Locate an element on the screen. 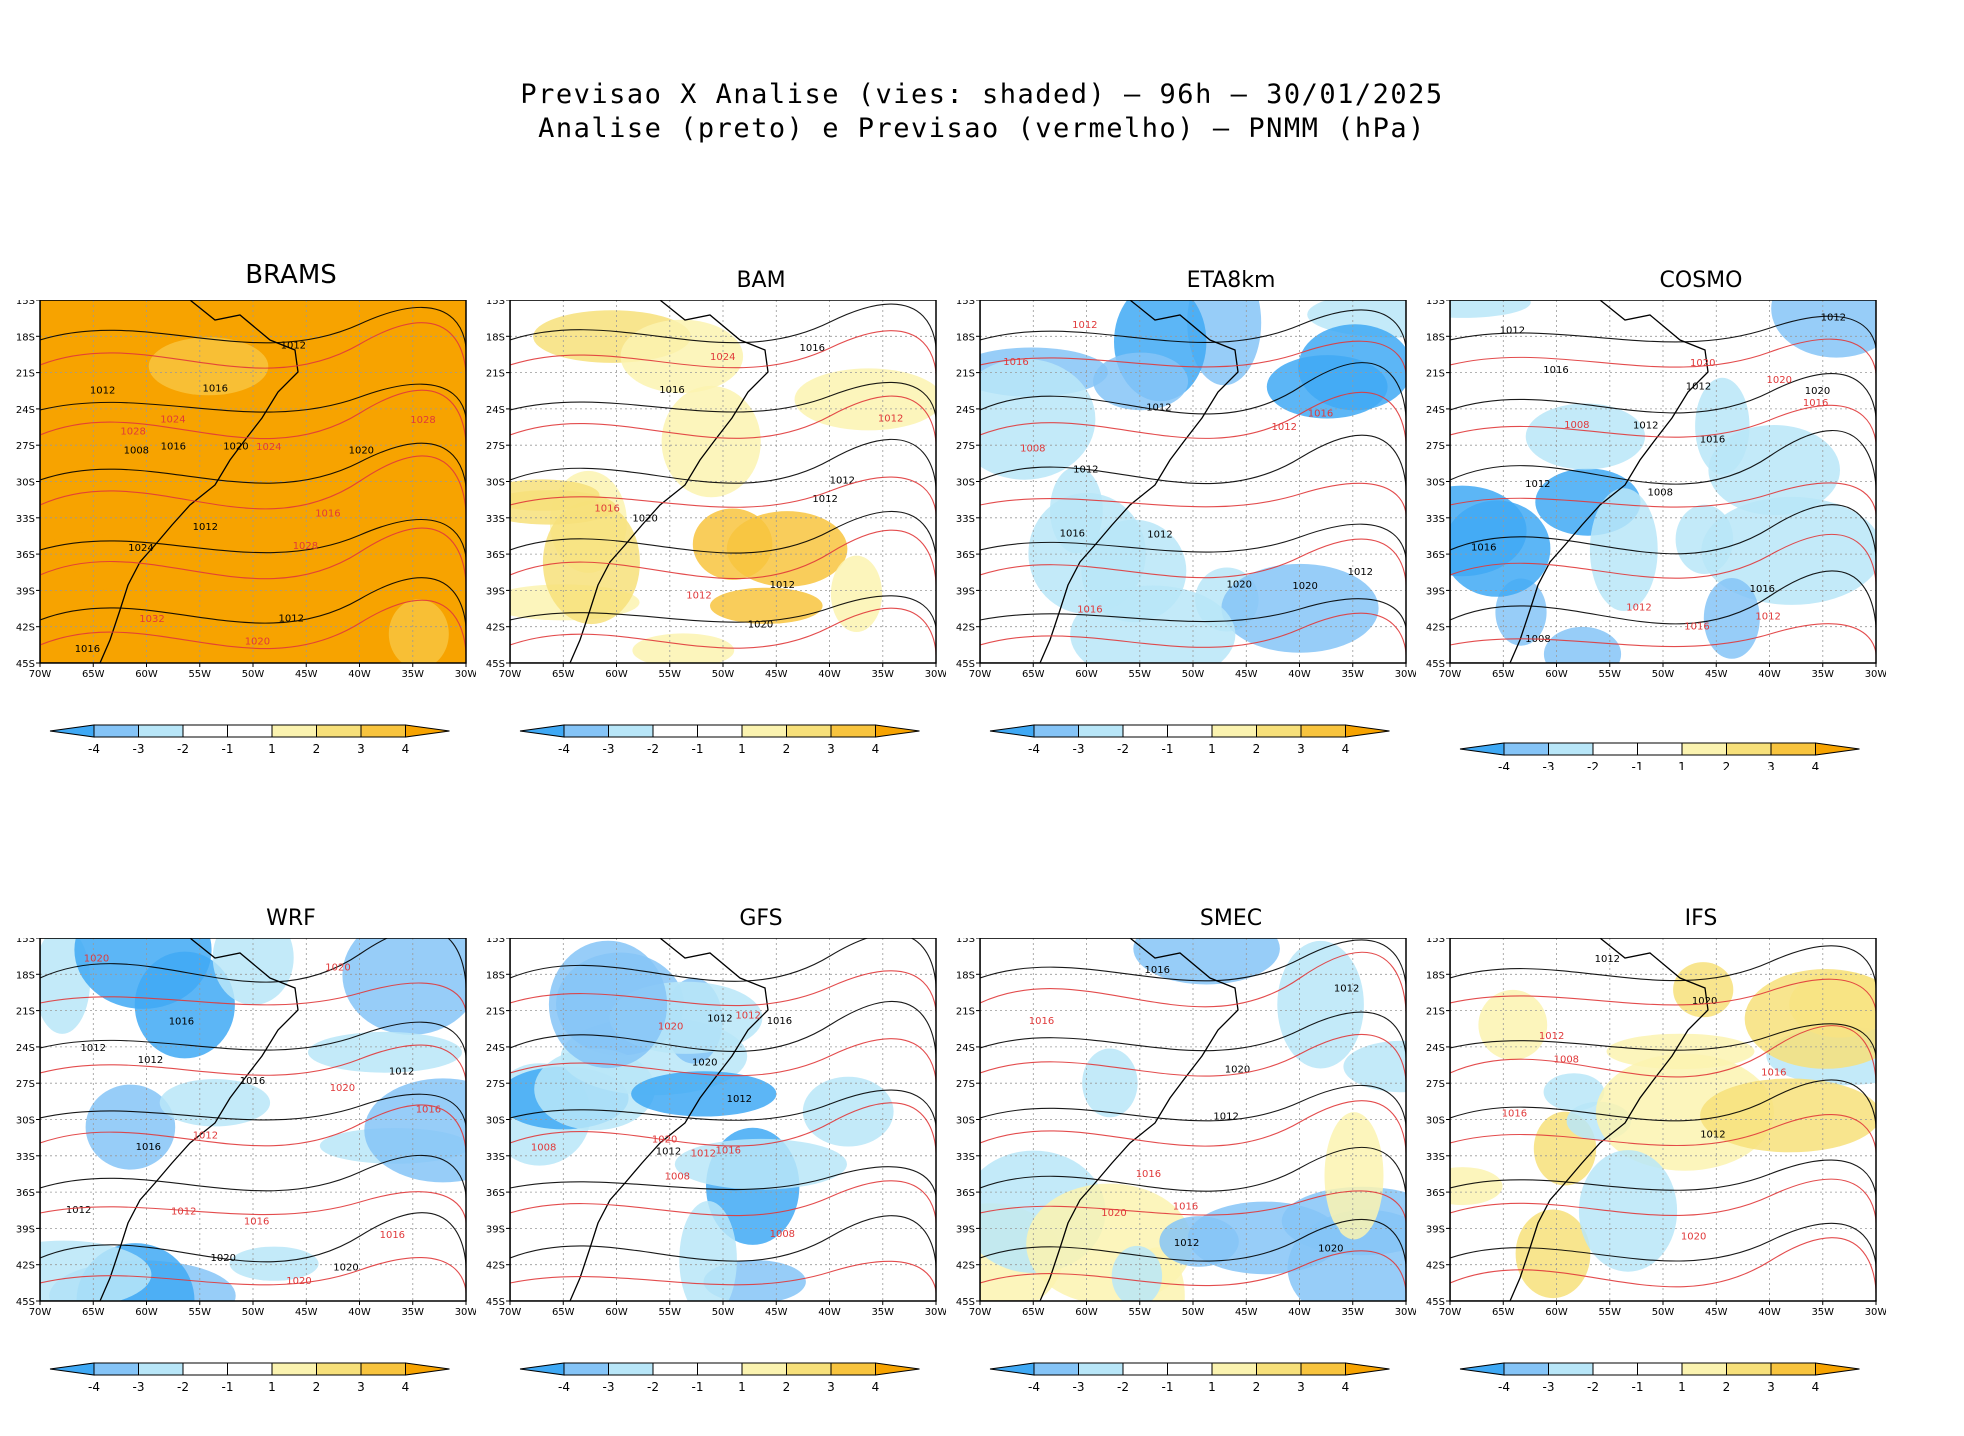 The width and height of the screenshot is (1964, 1436). panel-title: SMEC is located at coordinates (1231, 918).